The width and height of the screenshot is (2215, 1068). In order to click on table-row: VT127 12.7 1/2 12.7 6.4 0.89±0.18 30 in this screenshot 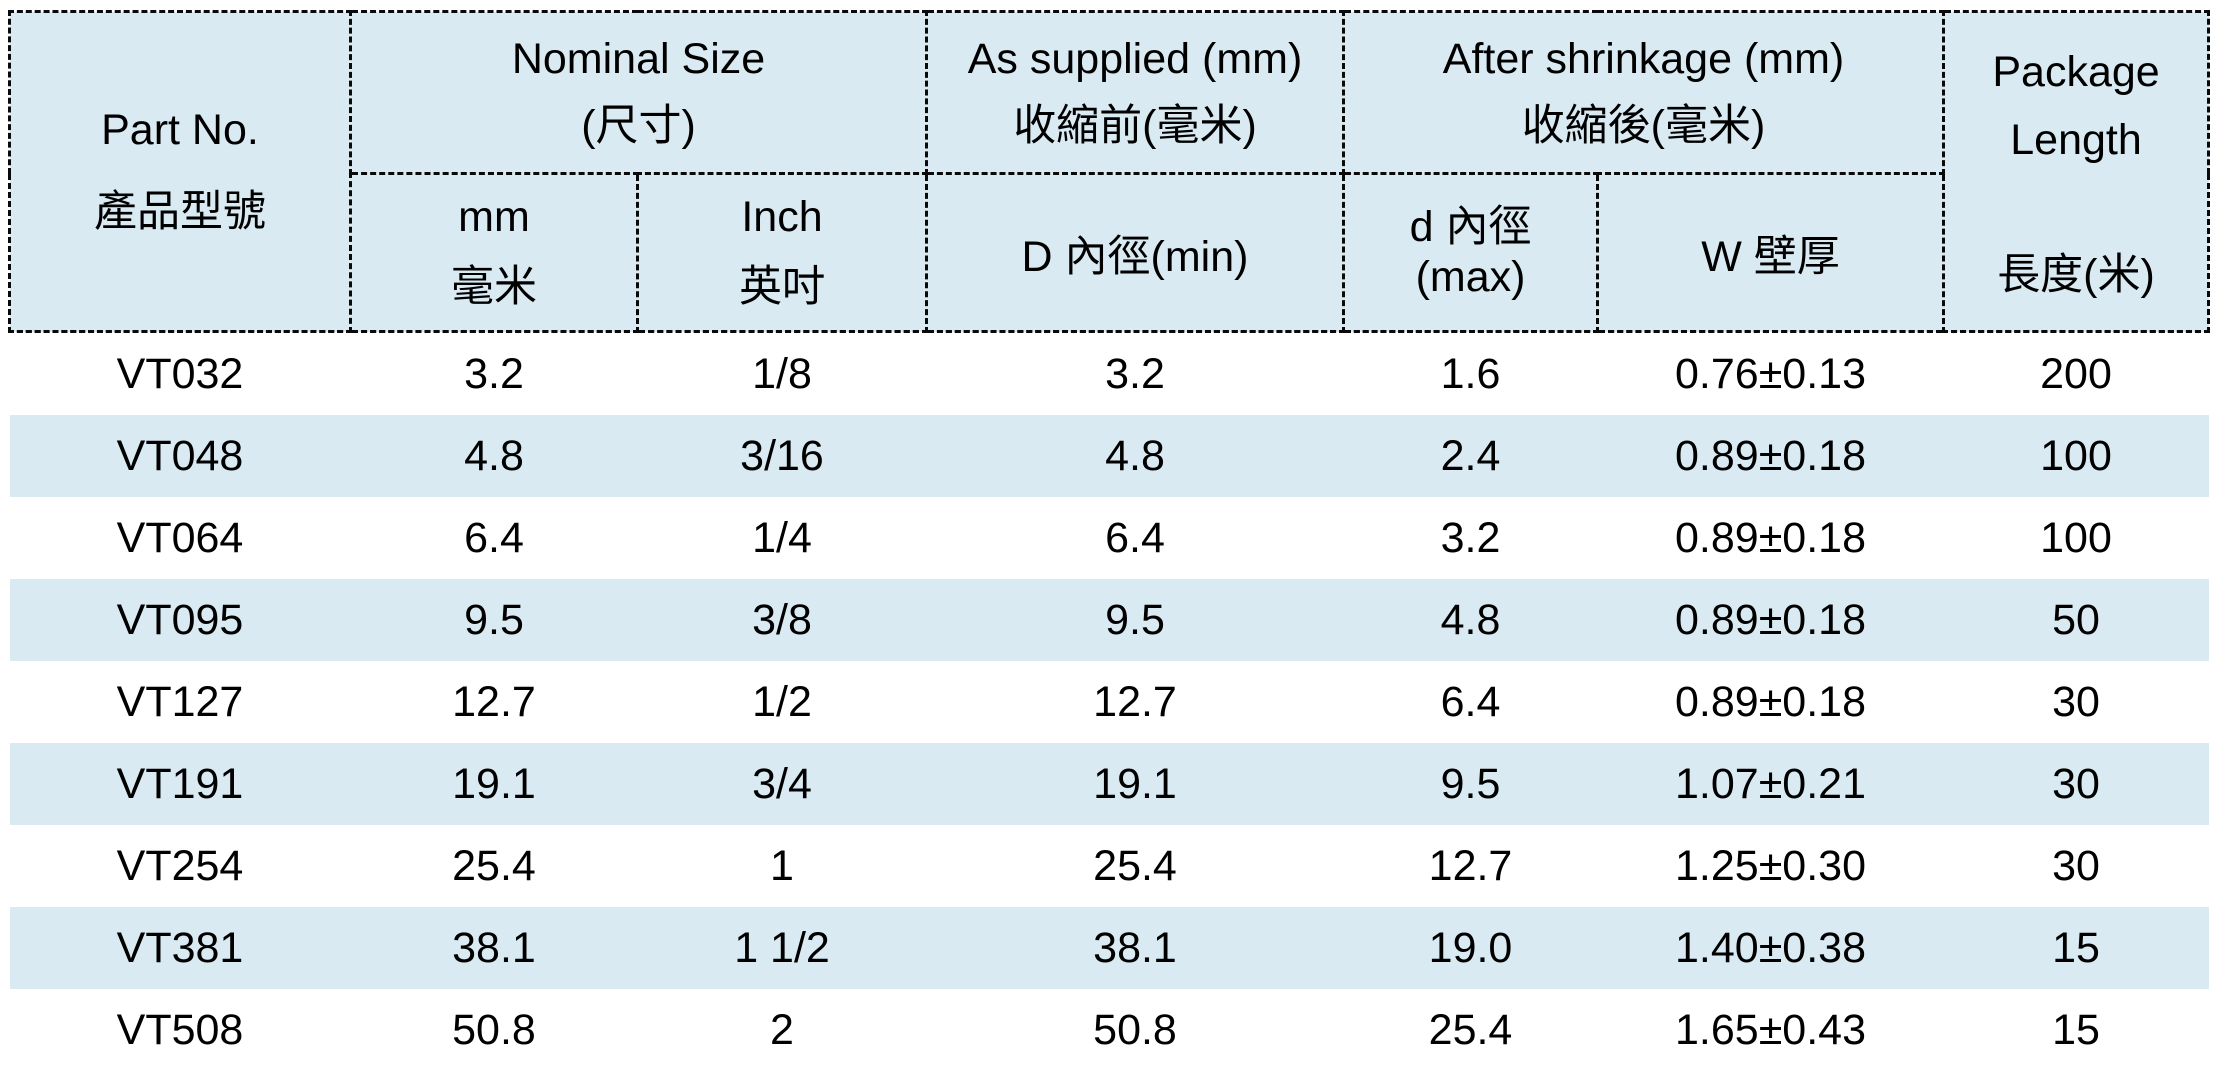, I will do `click(1109, 702)`.